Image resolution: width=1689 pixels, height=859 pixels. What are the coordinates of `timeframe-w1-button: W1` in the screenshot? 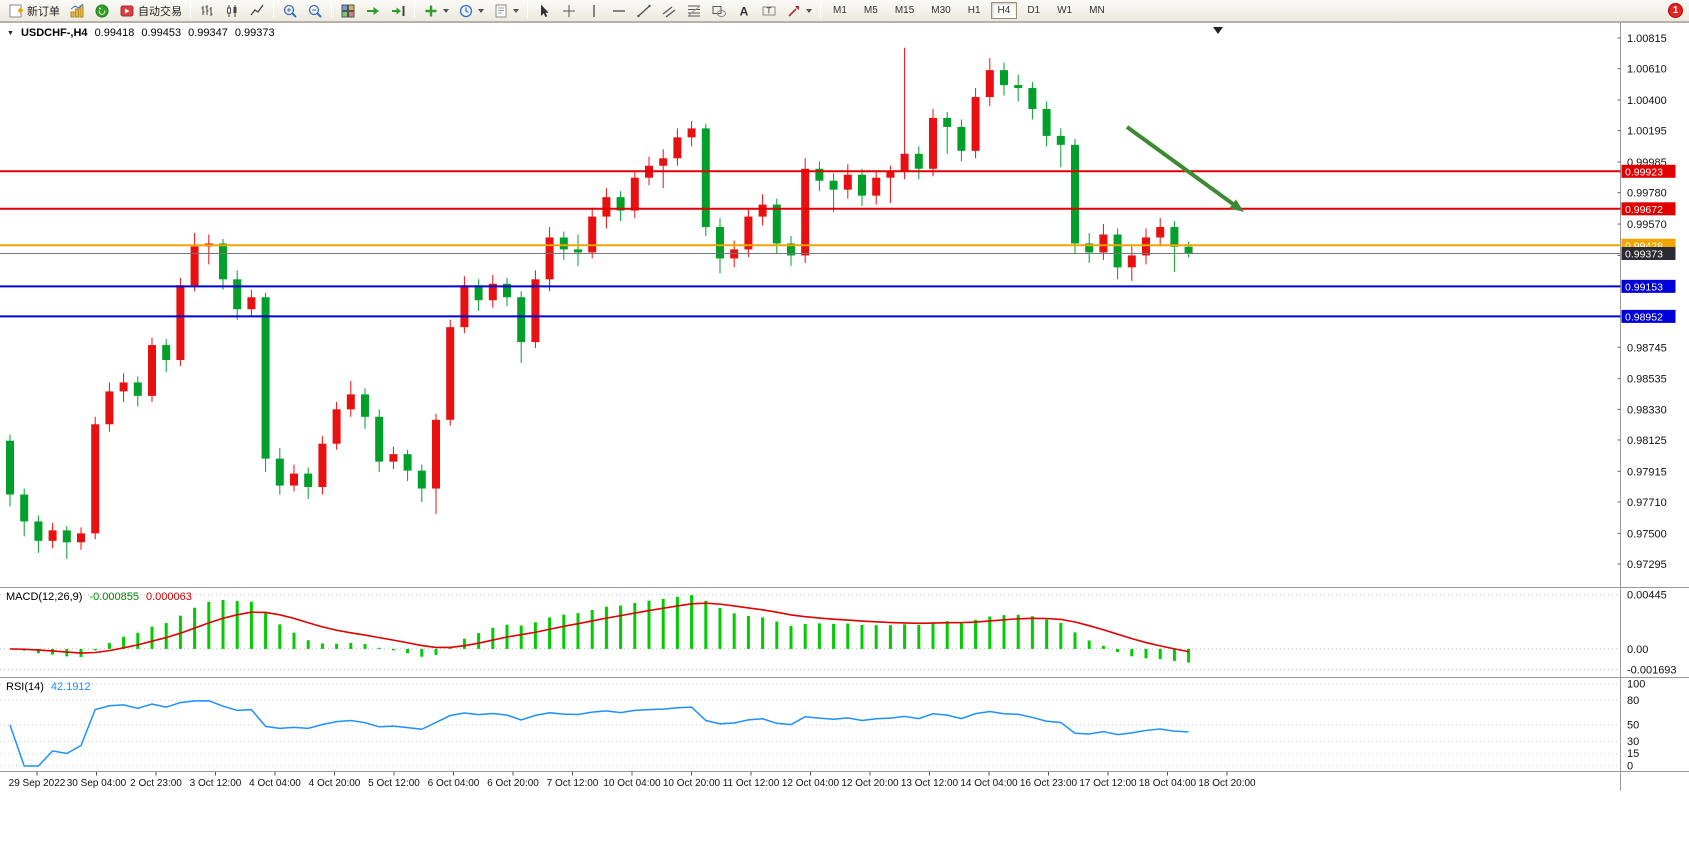 It's located at (1065, 10).